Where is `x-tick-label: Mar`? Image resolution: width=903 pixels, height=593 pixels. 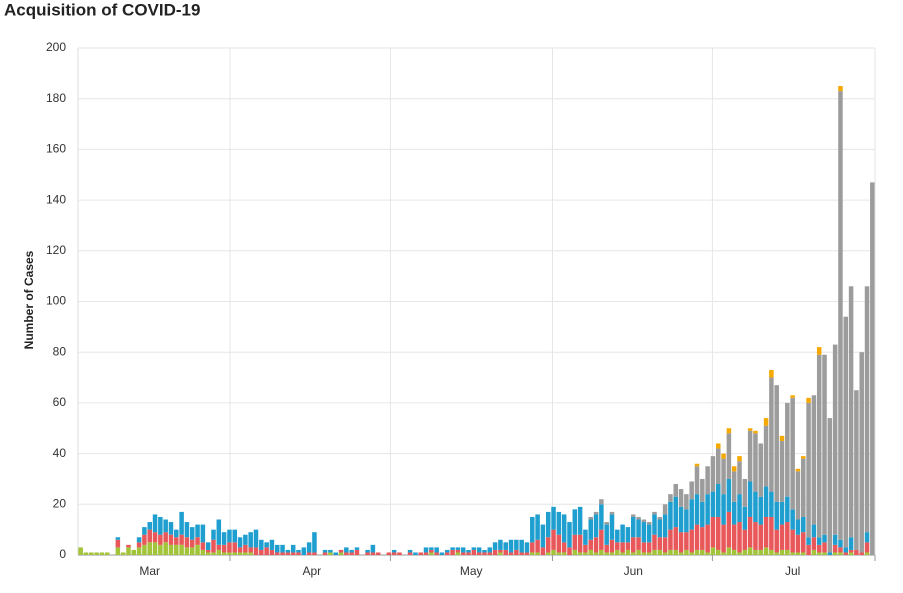 x-tick-label: Mar is located at coordinates (149, 571).